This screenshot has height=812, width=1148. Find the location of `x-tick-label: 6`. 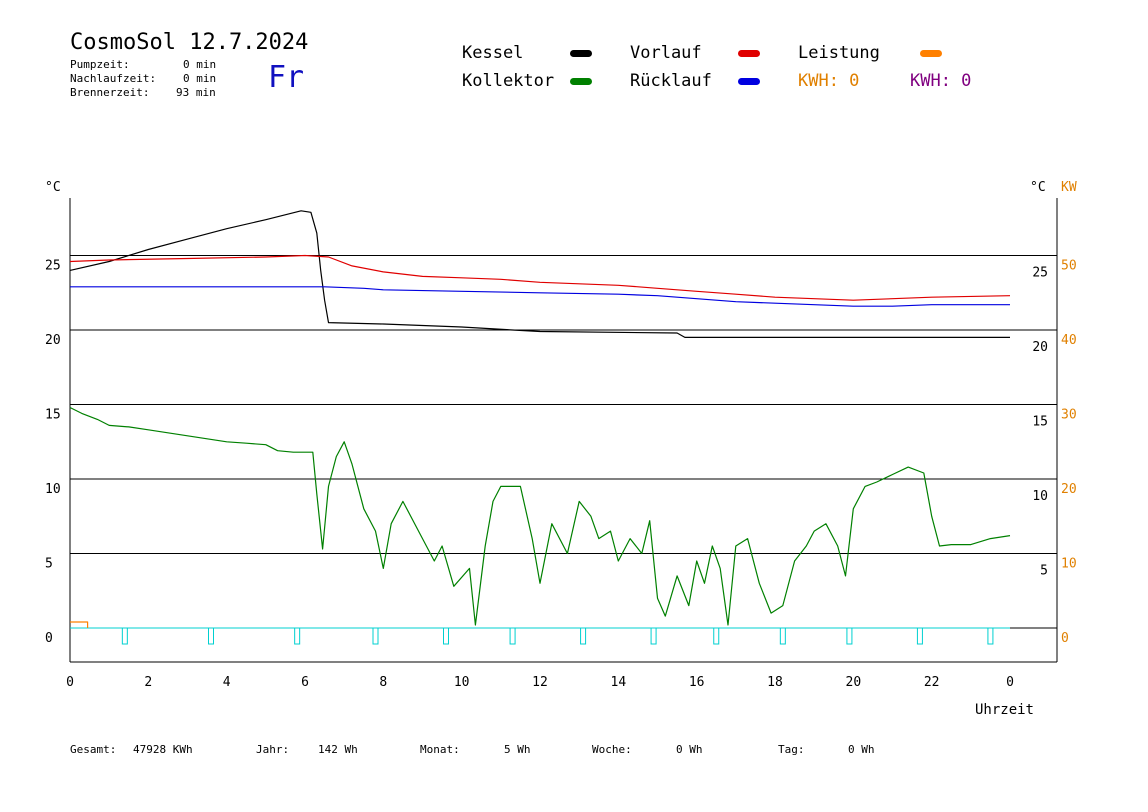

x-tick-label: 6 is located at coordinates (305, 682).